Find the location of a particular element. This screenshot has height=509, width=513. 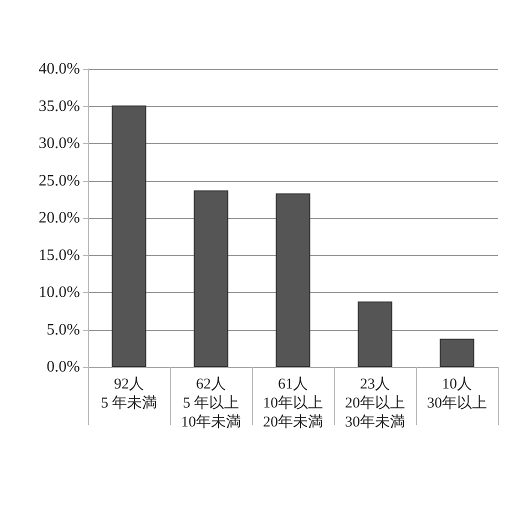

y-tick-label: 20.0% is located at coordinates (59, 218).